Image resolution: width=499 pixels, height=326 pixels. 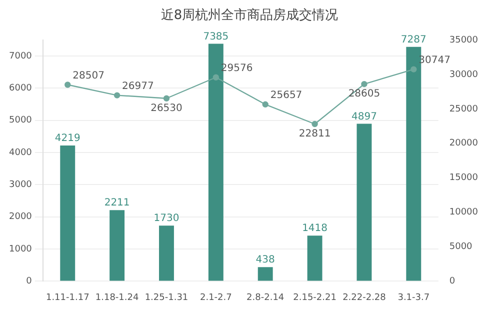 What do you see at coordinates (452, 281) in the screenshot?
I see `y2-tick-label: 0` at bounding box center [452, 281].